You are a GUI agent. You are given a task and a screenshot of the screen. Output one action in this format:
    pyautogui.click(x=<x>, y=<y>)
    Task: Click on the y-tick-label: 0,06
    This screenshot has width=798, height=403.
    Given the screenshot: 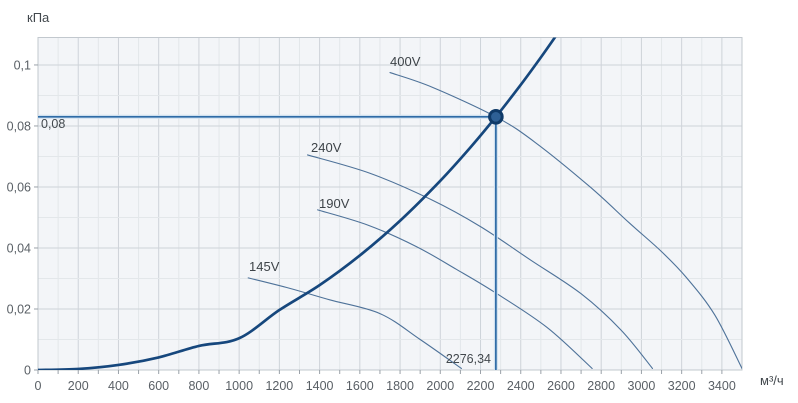 What is the action you would take?
    pyautogui.click(x=19, y=187)
    